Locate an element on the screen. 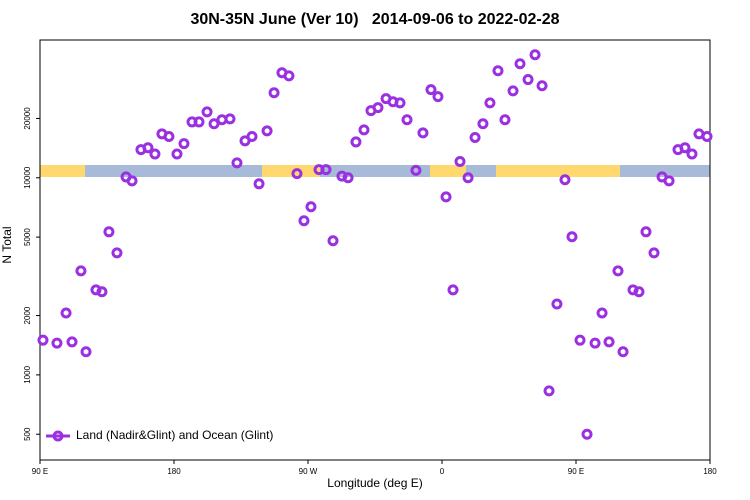 This screenshot has width=750, height=500. y-axis-label: N Total is located at coordinates (7, 244).